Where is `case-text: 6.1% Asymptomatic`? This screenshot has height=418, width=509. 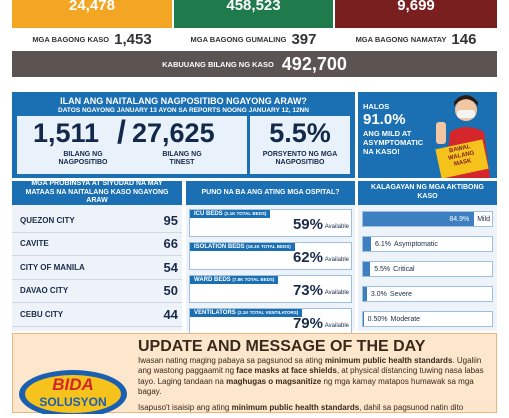 case-text: 6.1% Asymptomatic is located at coordinates (406, 244).